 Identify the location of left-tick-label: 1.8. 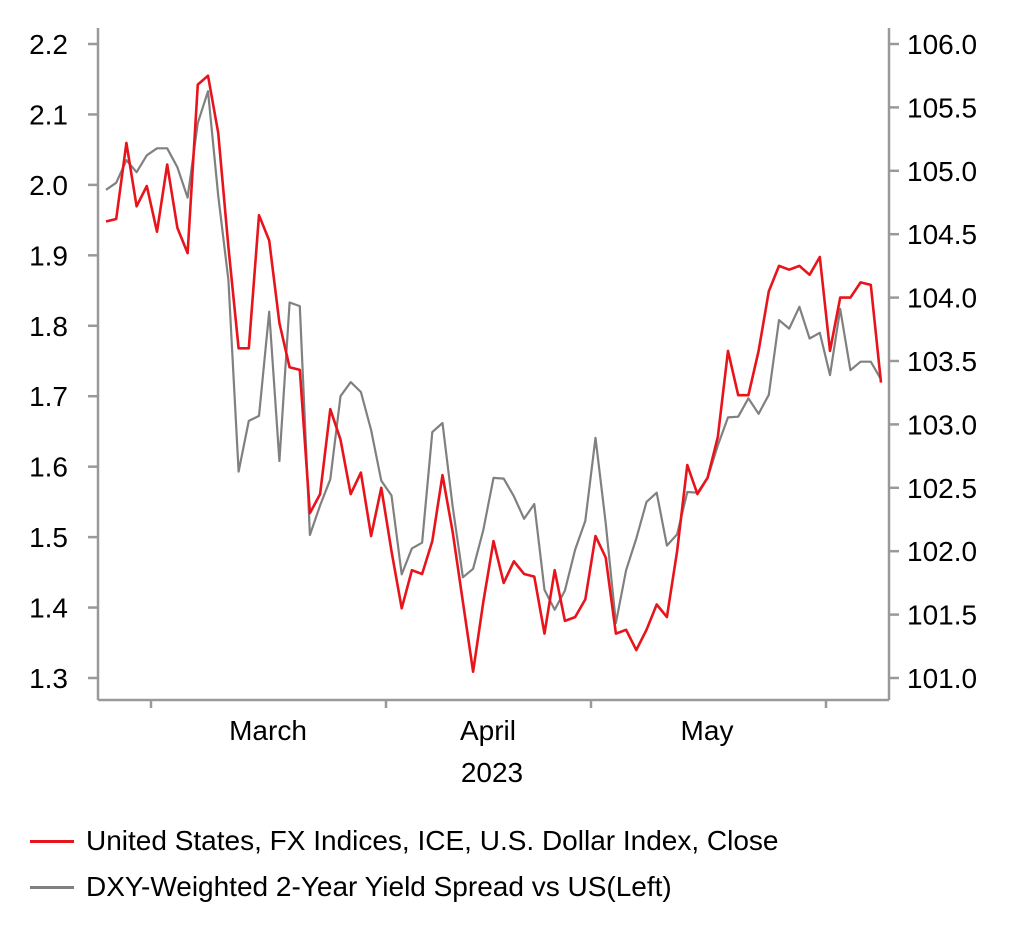
(48, 326).